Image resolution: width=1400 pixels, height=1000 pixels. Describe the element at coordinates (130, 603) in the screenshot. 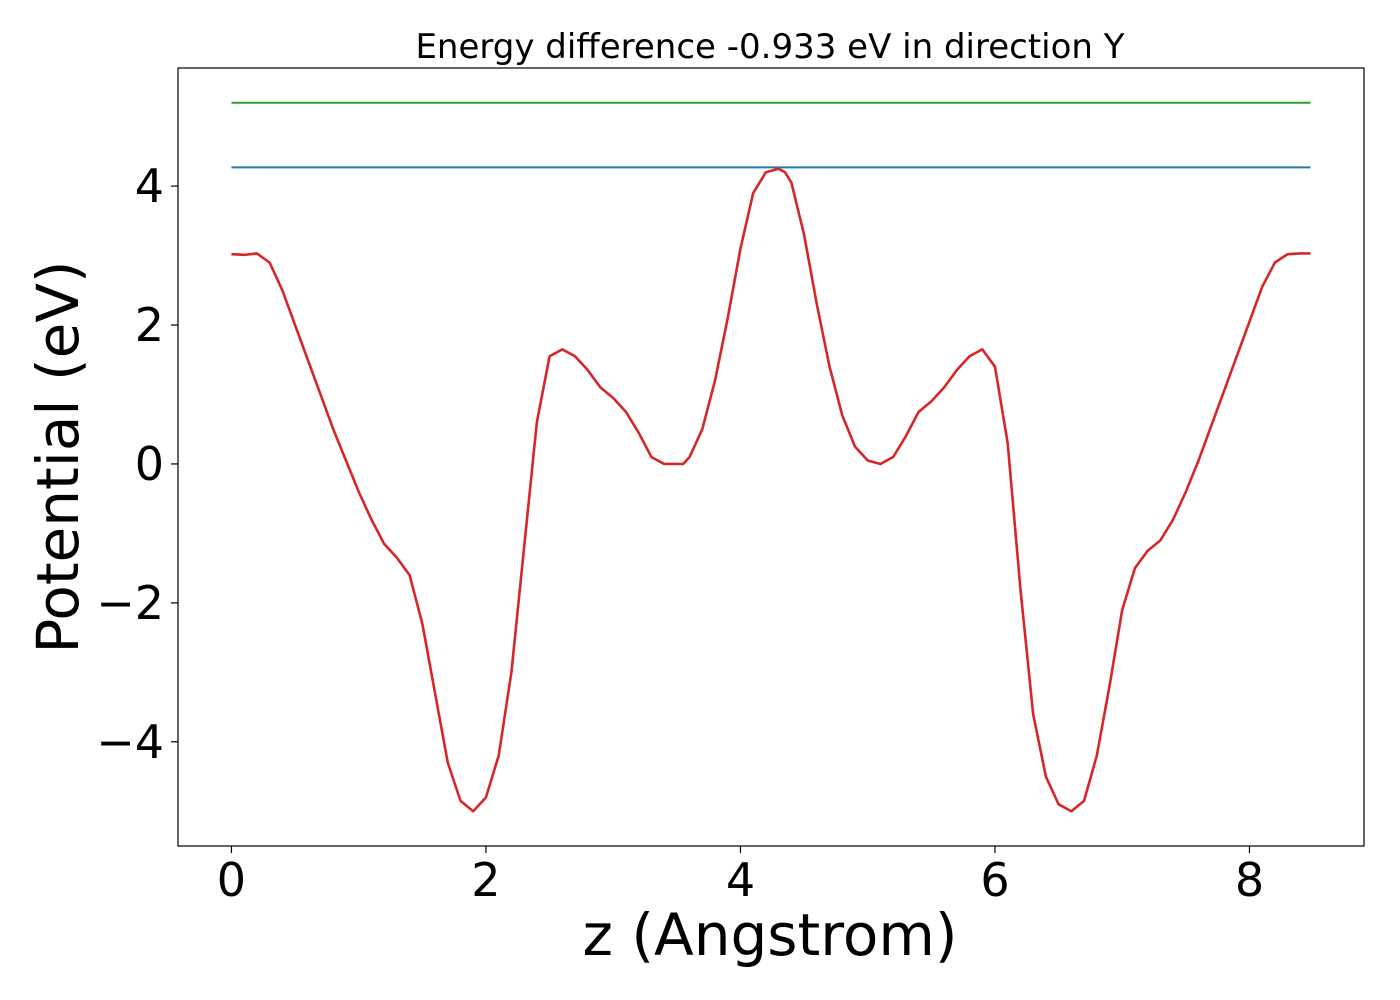

I see `y-tick-label: −2` at that location.